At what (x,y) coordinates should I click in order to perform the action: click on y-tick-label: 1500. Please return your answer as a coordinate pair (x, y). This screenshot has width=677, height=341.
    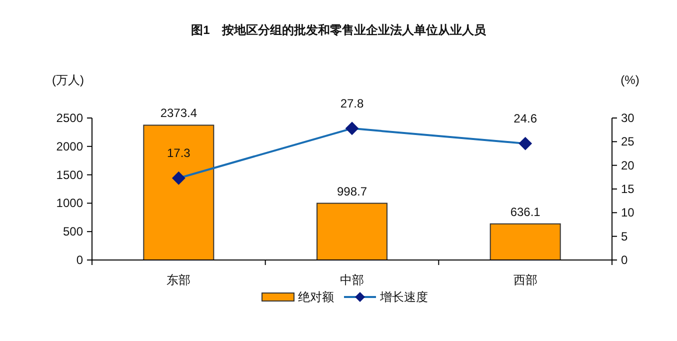
    Looking at the image, I should click on (70, 175).